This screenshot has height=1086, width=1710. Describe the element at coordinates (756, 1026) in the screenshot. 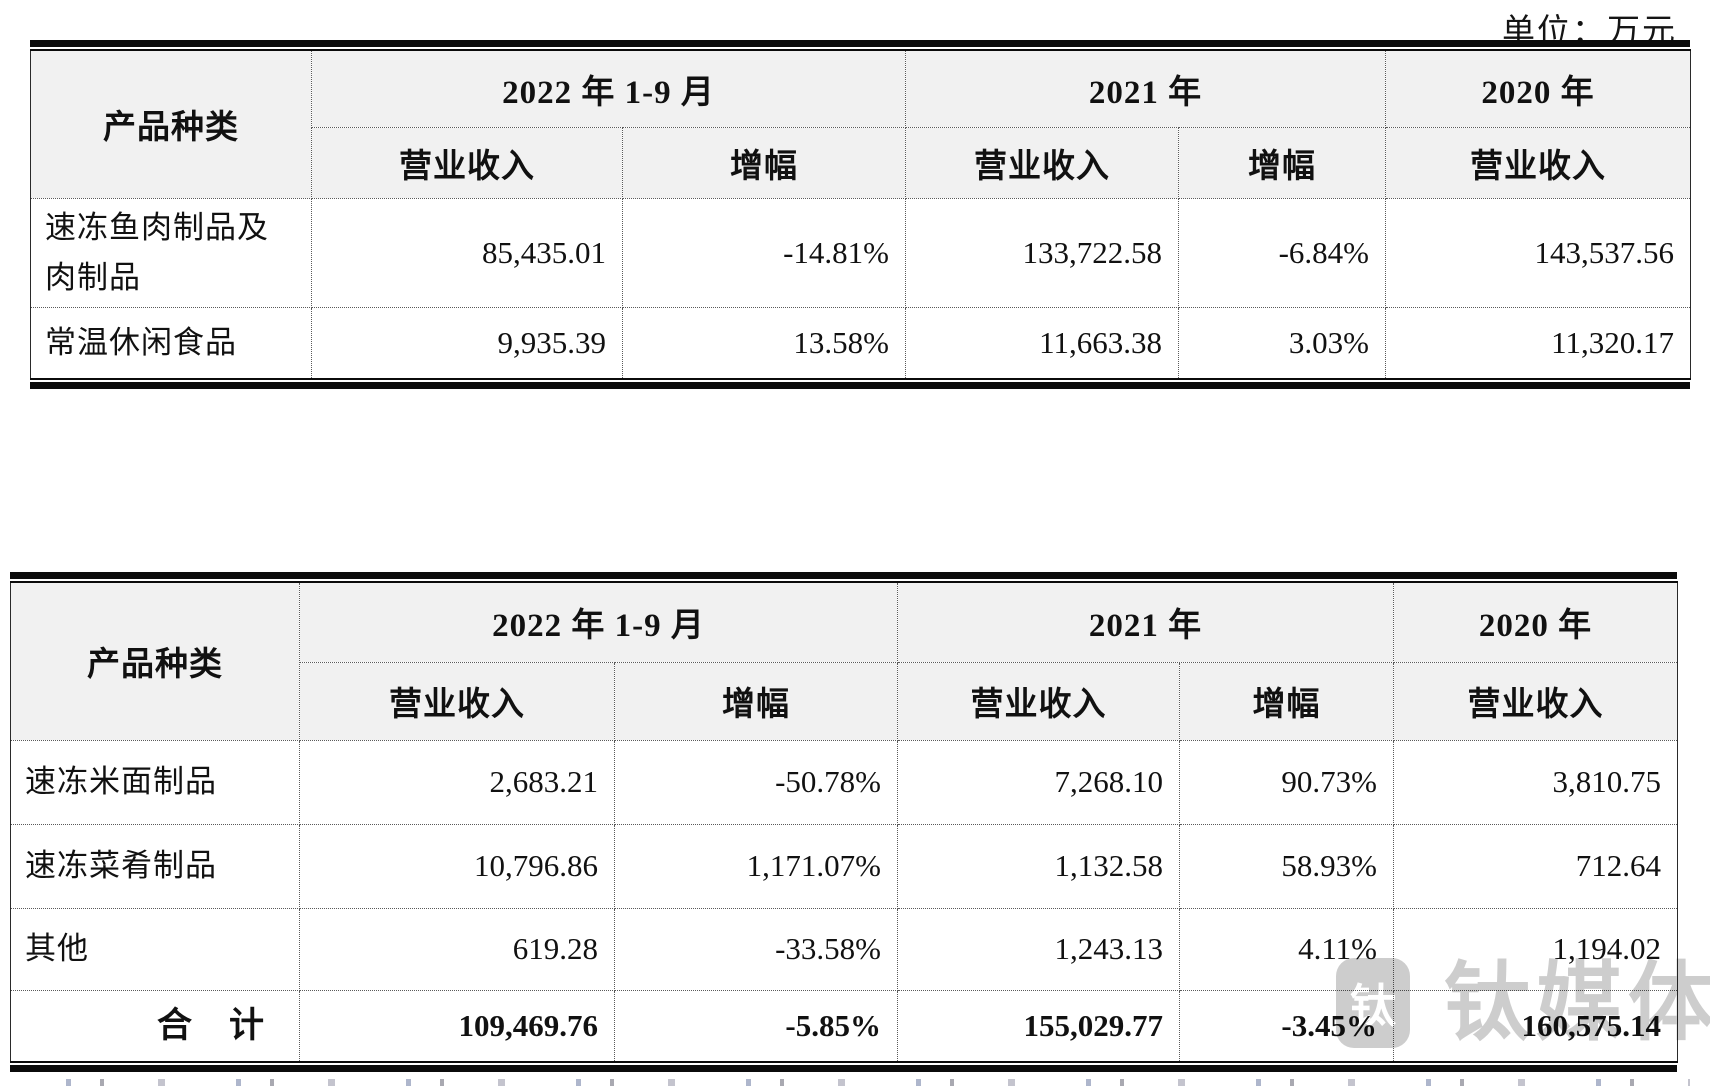

I see `cell-growth-2022: -5.85%` at that location.